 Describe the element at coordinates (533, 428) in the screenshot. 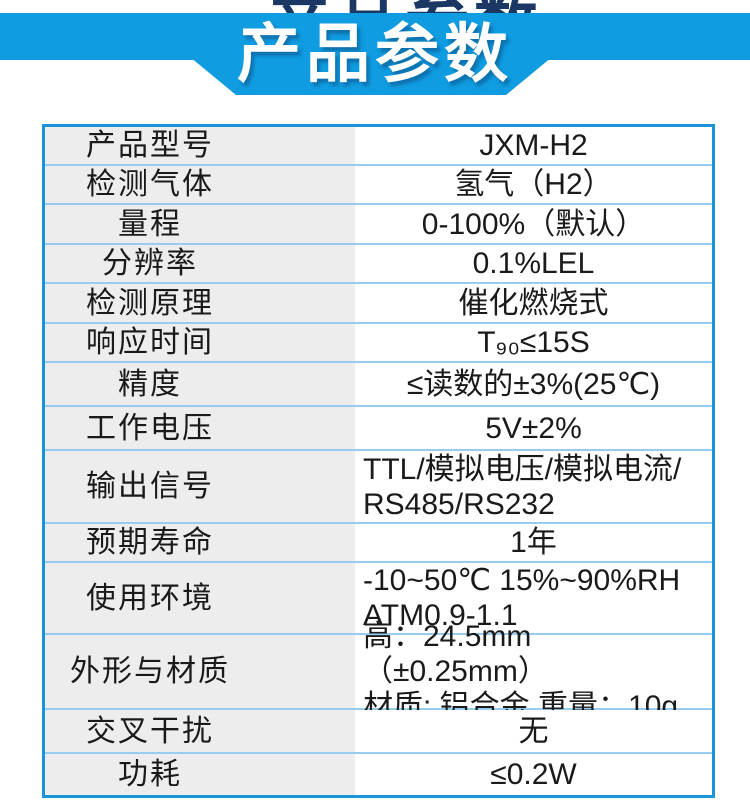

I see `spec-value: 5V±2%` at that location.